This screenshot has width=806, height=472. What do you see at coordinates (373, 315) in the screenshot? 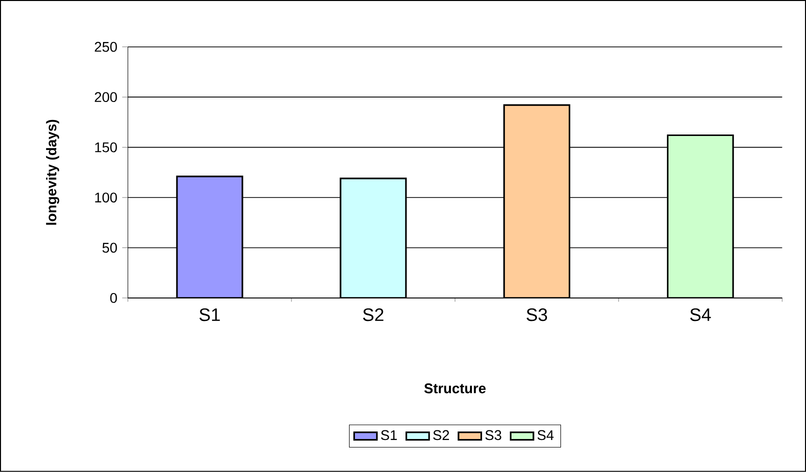
I see `x-tick-label: S2` at bounding box center [373, 315].